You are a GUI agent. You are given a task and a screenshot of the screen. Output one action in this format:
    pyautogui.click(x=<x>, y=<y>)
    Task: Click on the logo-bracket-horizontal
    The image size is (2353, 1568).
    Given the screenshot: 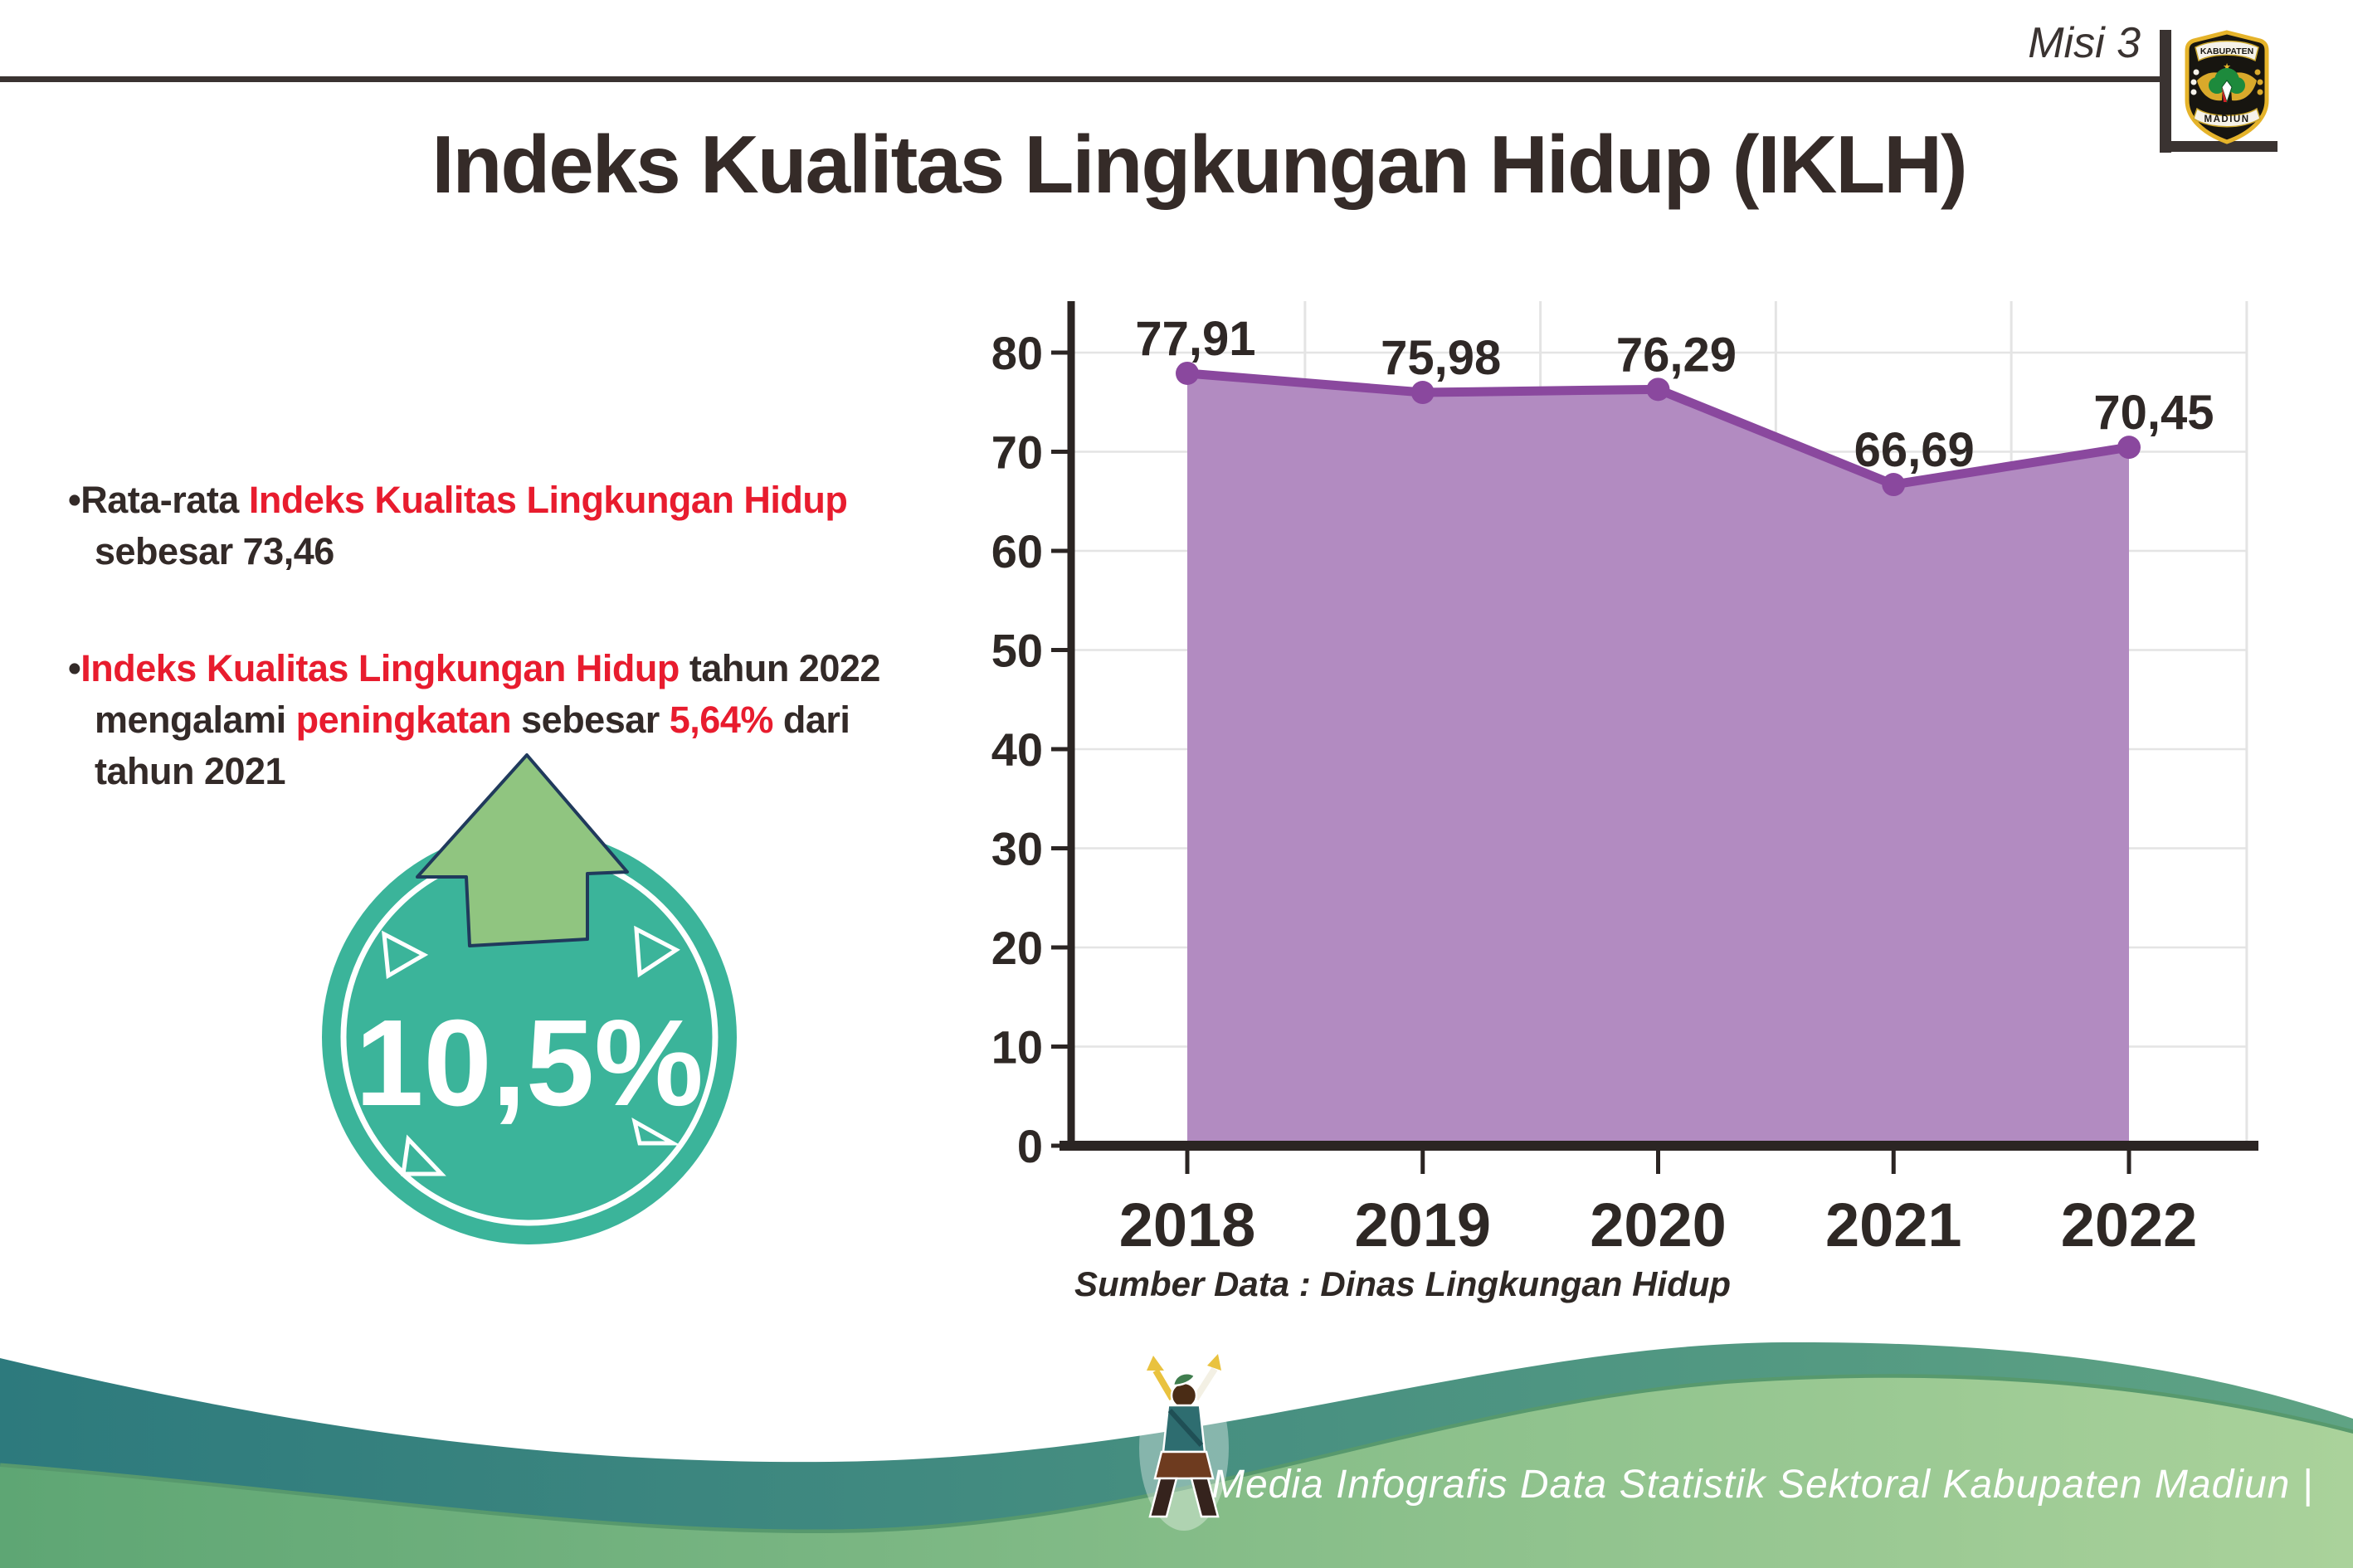 What is the action you would take?
    pyautogui.click(x=2218, y=146)
    